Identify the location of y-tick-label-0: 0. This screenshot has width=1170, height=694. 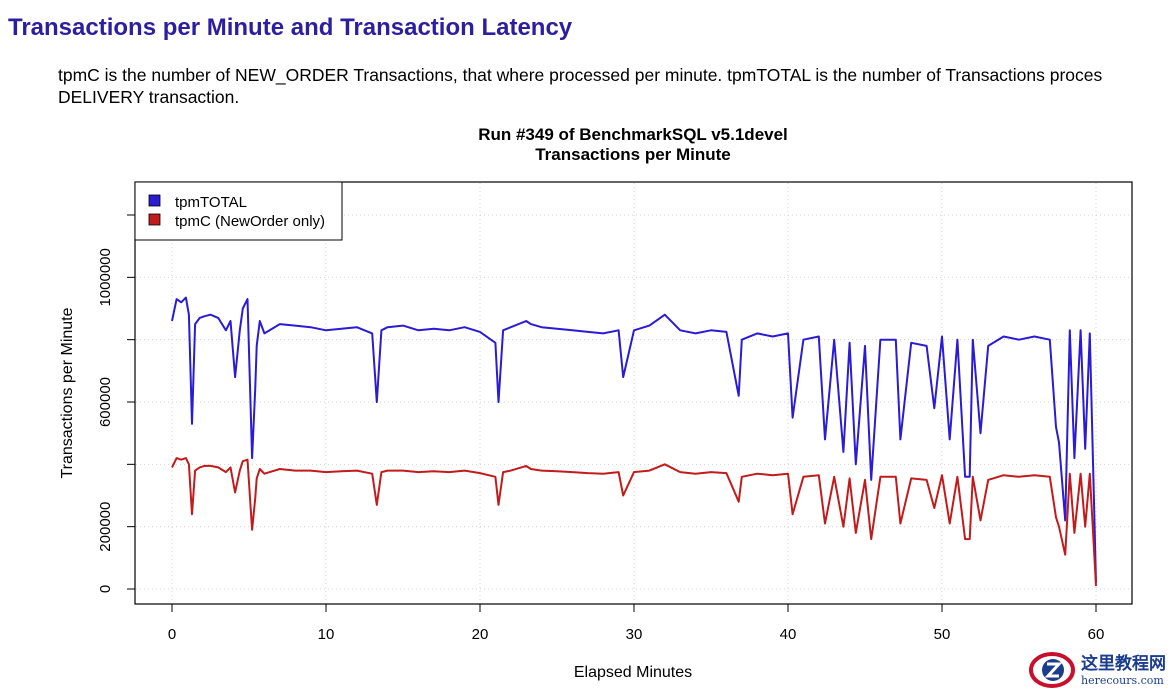
(105, 589).